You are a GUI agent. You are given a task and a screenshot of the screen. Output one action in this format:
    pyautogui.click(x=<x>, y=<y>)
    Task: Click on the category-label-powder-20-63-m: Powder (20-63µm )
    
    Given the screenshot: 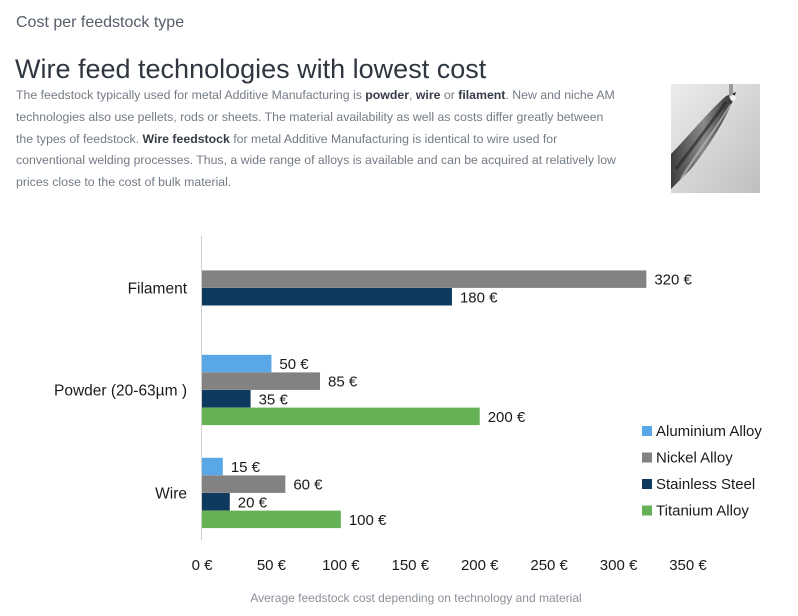 What is the action you would take?
    pyautogui.click(x=120, y=391)
    